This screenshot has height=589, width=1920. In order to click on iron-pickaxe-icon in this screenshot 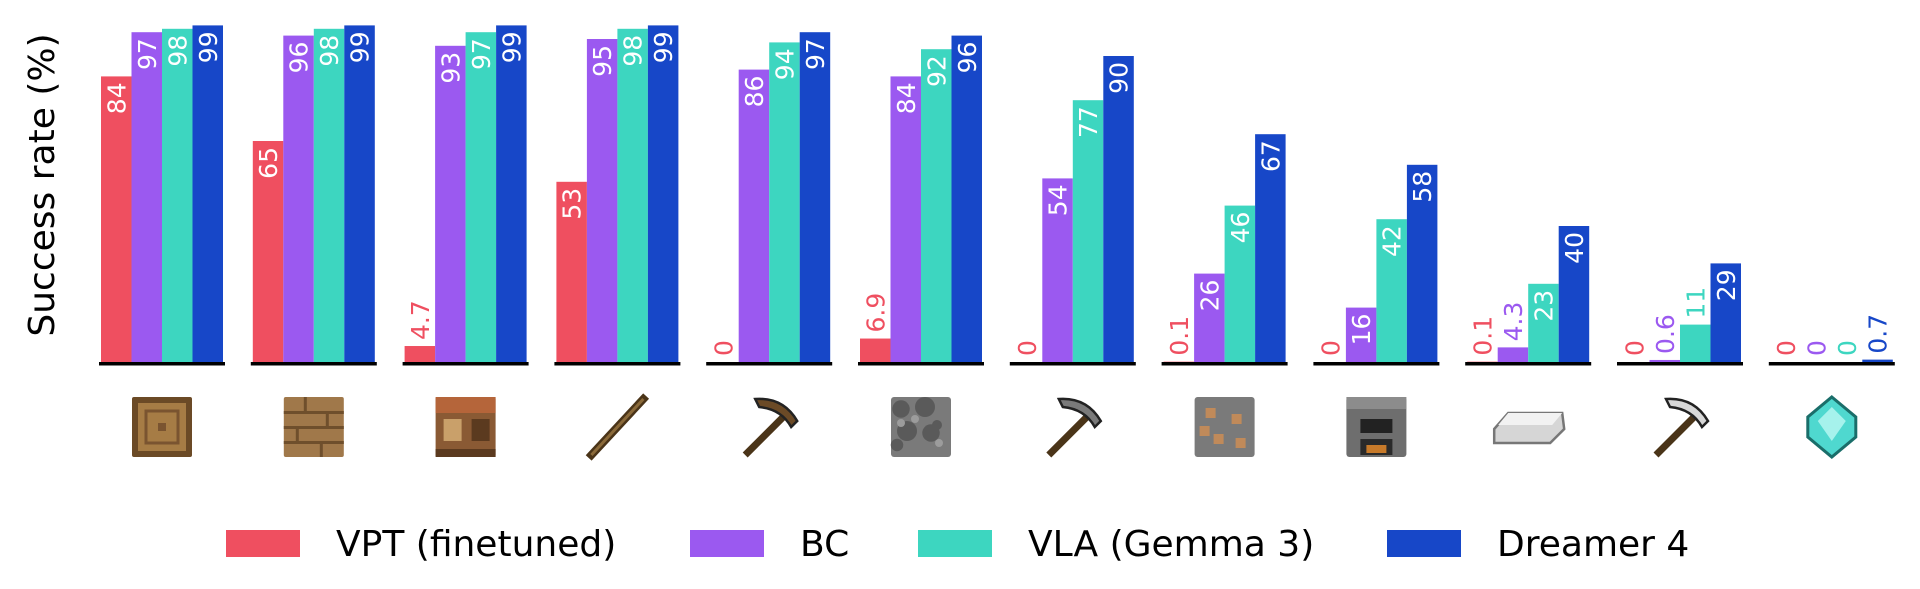, I will do `click(1681, 427)`.